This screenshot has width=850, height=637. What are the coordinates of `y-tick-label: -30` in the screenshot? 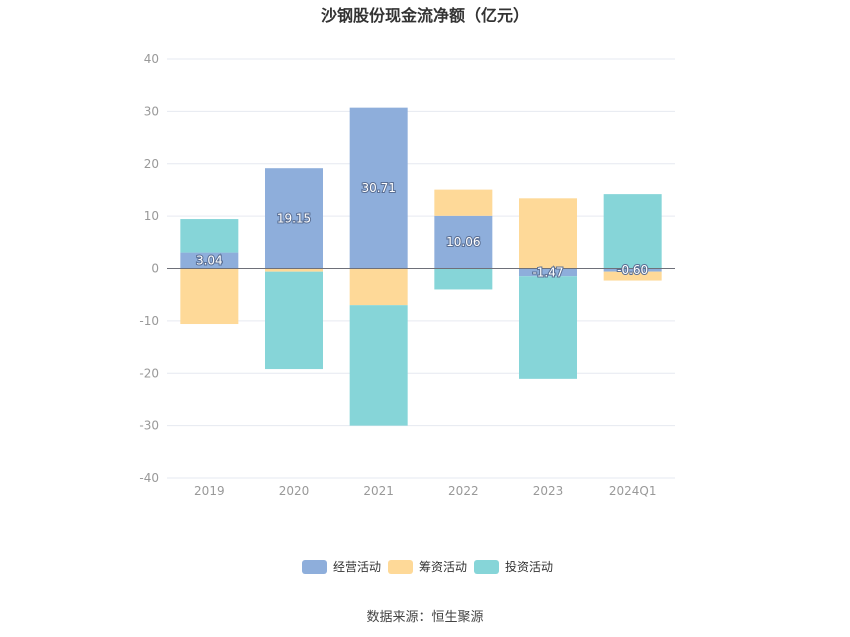 It's located at (149, 426).